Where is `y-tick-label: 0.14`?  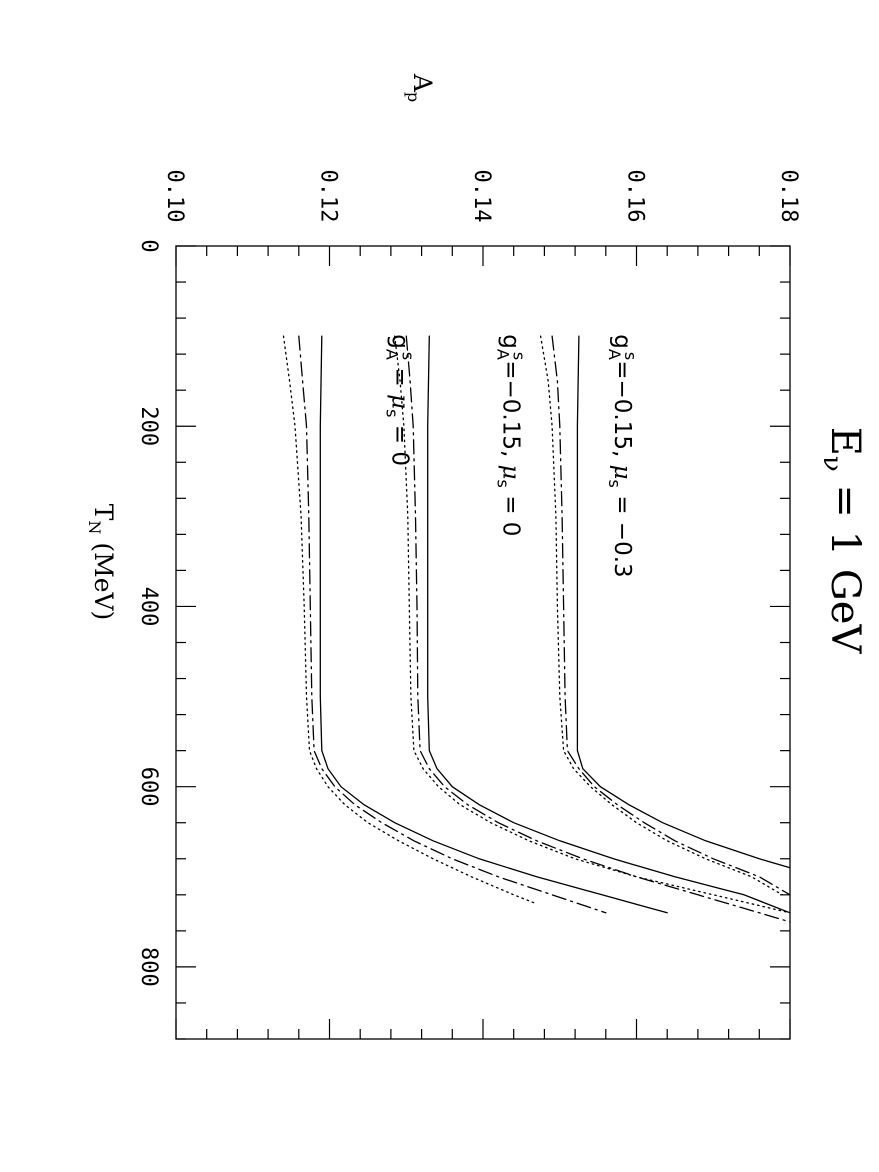 y-tick-label: 0.14 is located at coordinates (481, 196).